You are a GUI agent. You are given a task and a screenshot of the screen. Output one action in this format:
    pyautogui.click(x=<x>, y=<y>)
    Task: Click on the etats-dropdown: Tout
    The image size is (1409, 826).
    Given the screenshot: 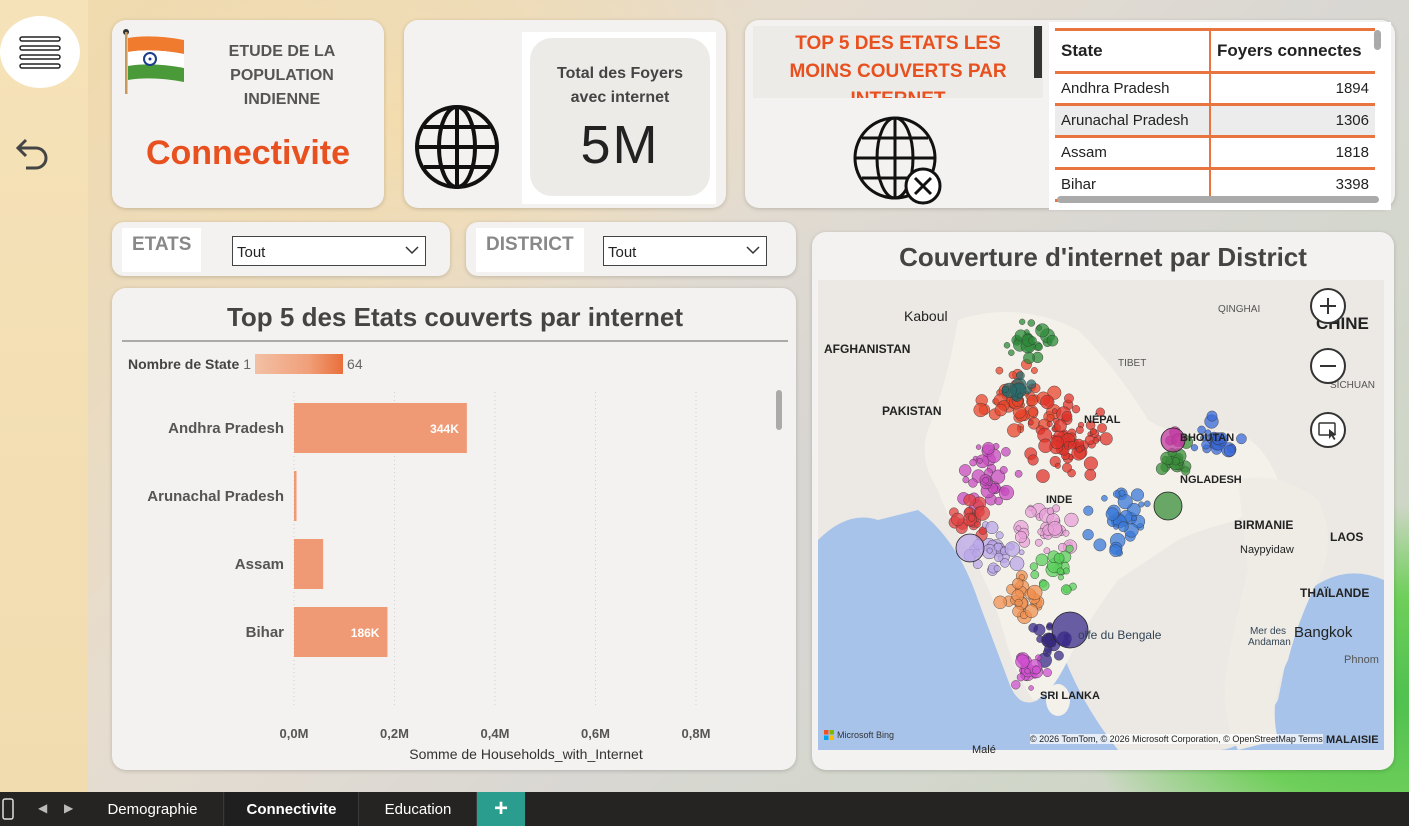 What is the action you would take?
    pyautogui.click(x=329, y=251)
    